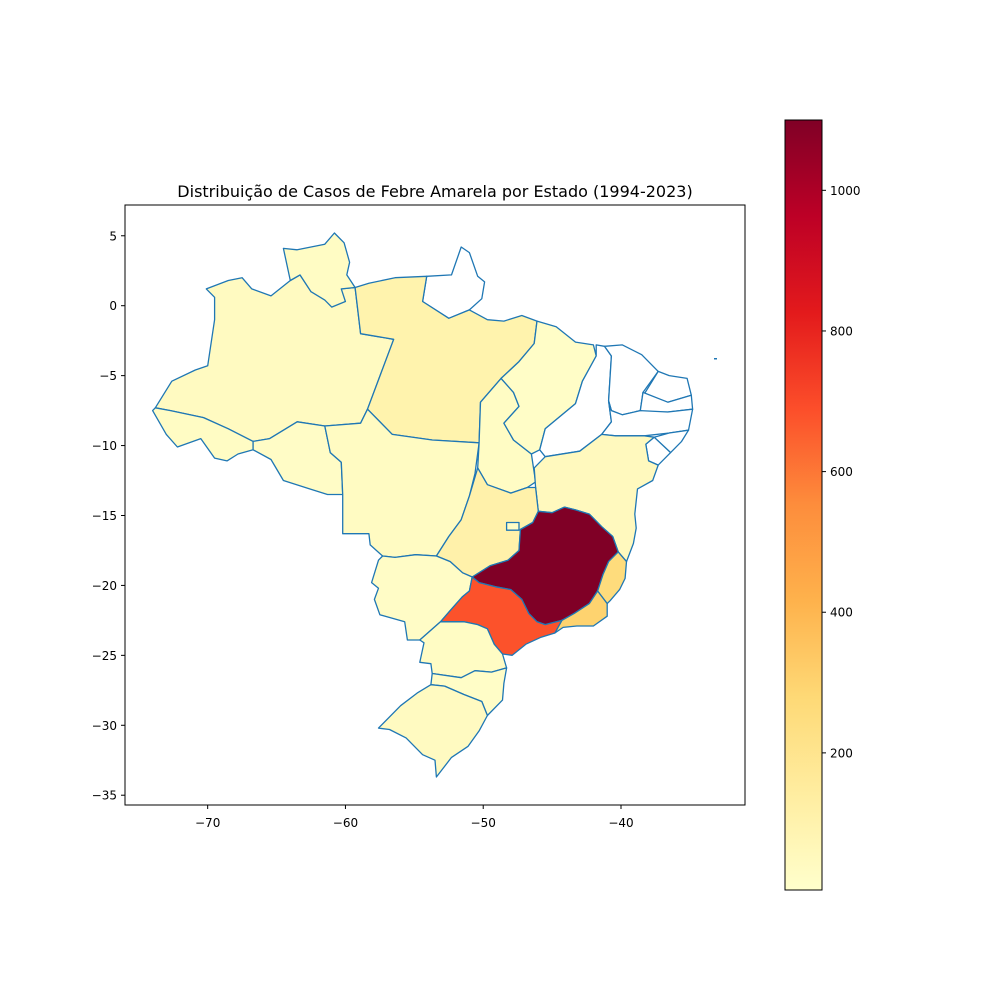  I want to click on x-tick-label: −60, so click(345, 823).